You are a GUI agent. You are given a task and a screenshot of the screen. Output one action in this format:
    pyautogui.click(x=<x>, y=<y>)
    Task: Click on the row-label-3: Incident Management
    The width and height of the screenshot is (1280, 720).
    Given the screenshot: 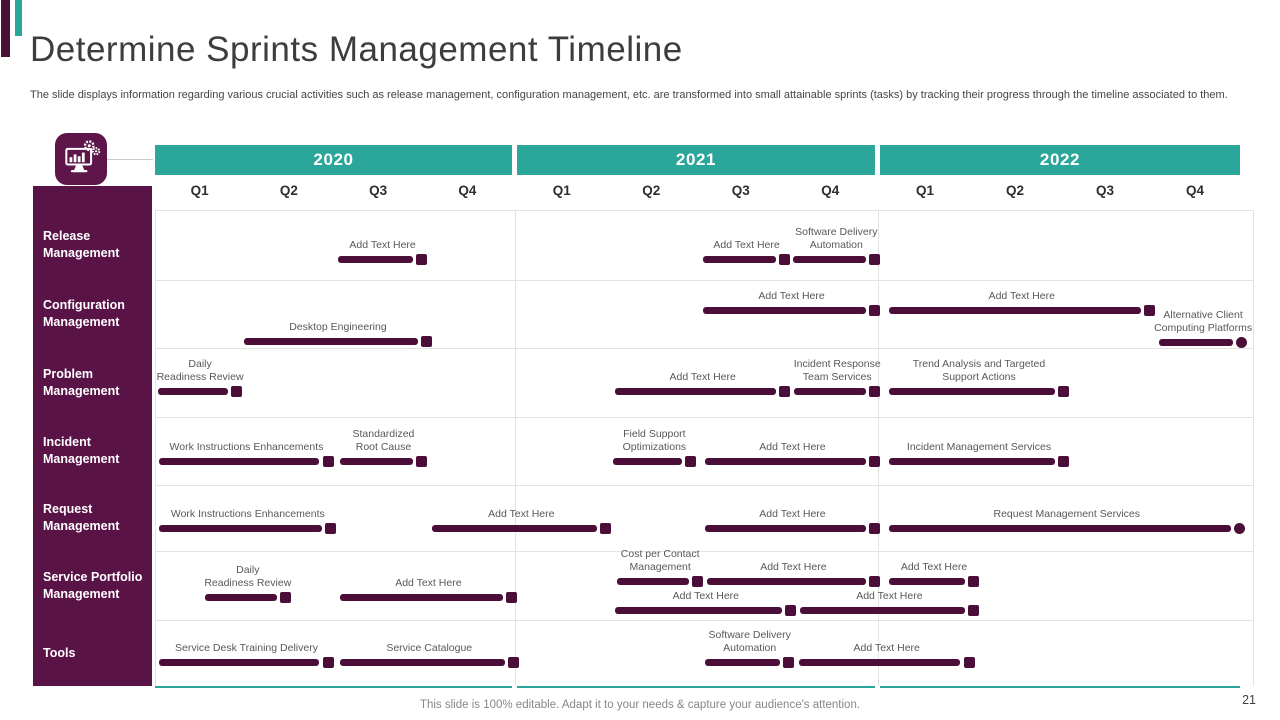 What is the action you would take?
    pyautogui.click(x=81, y=450)
    